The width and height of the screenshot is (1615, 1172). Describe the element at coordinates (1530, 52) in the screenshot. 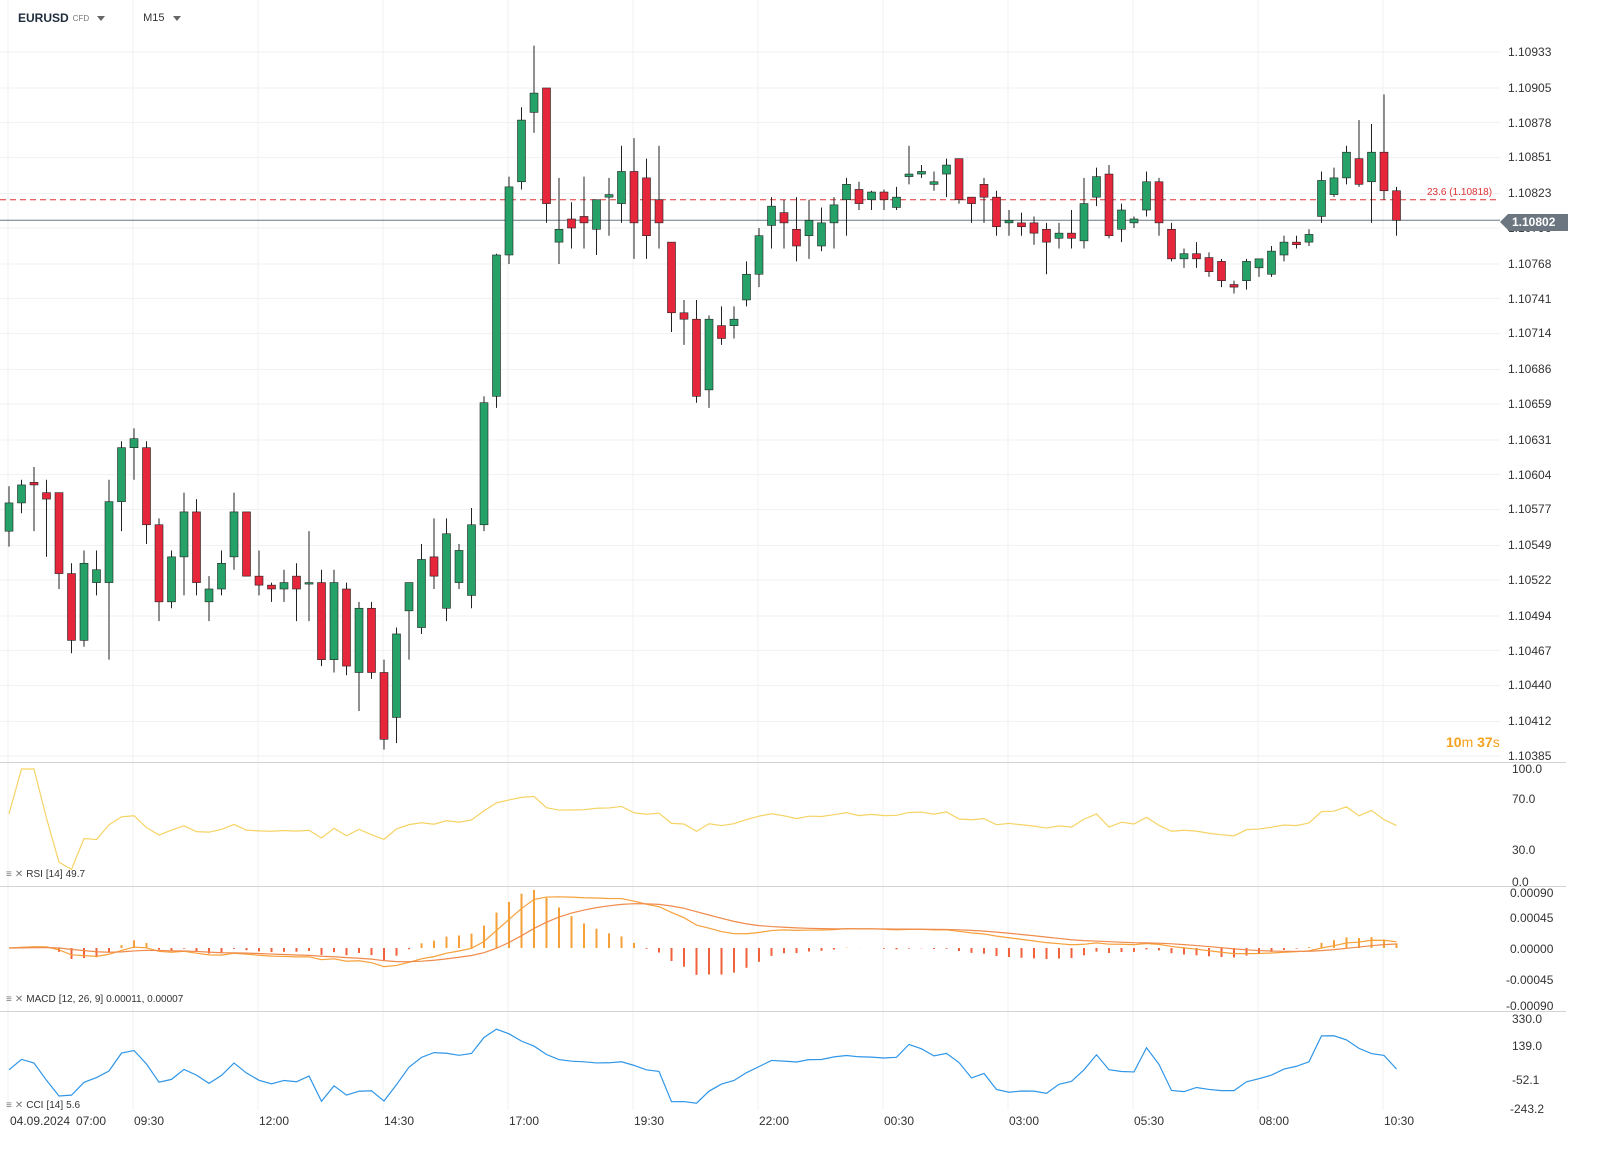

I see `price-axis-label: 1.10933` at that location.